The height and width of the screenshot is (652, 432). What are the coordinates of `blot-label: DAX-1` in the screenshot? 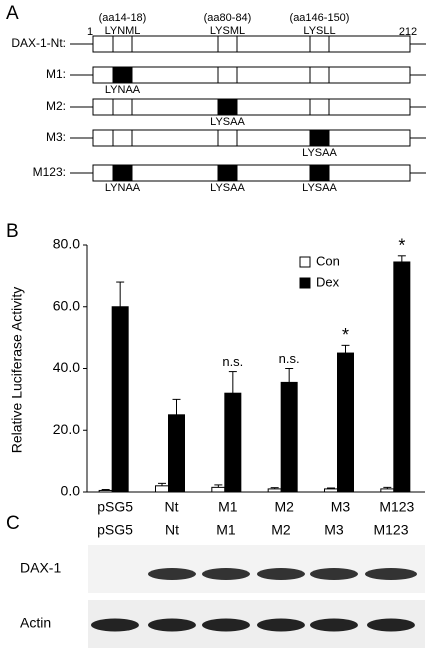 It's located at (40, 568).